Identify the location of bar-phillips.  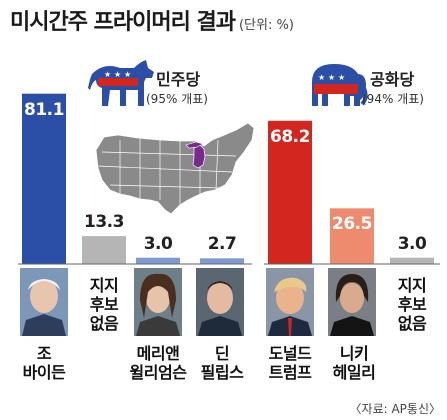
(222, 261).